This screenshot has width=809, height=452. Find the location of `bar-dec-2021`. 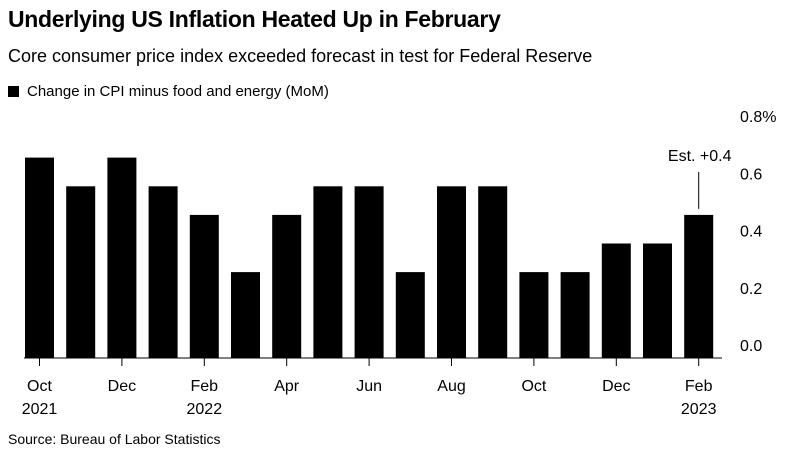

bar-dec-2021 is located at coordinates (122, 257).